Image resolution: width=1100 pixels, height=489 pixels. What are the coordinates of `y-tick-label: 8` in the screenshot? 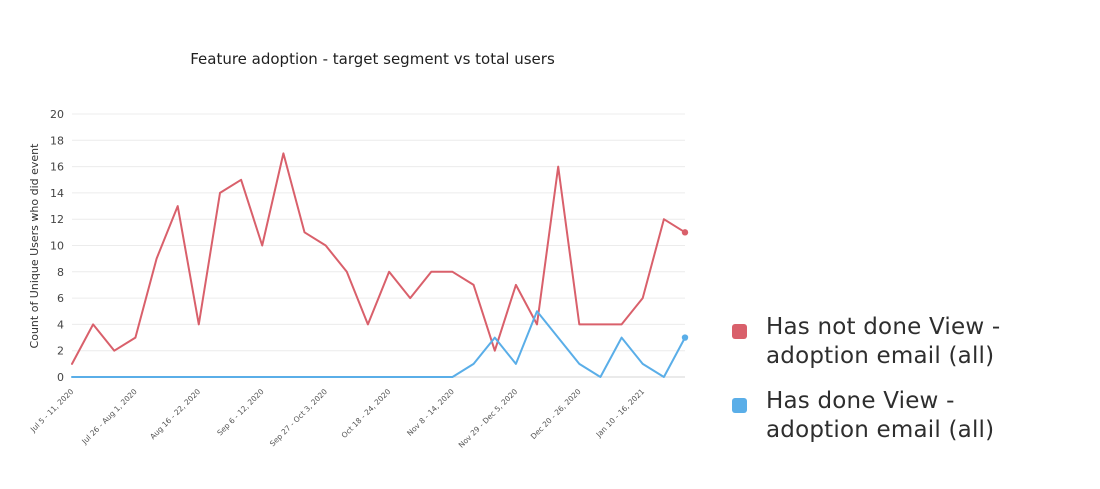 It's located at (60, 272).